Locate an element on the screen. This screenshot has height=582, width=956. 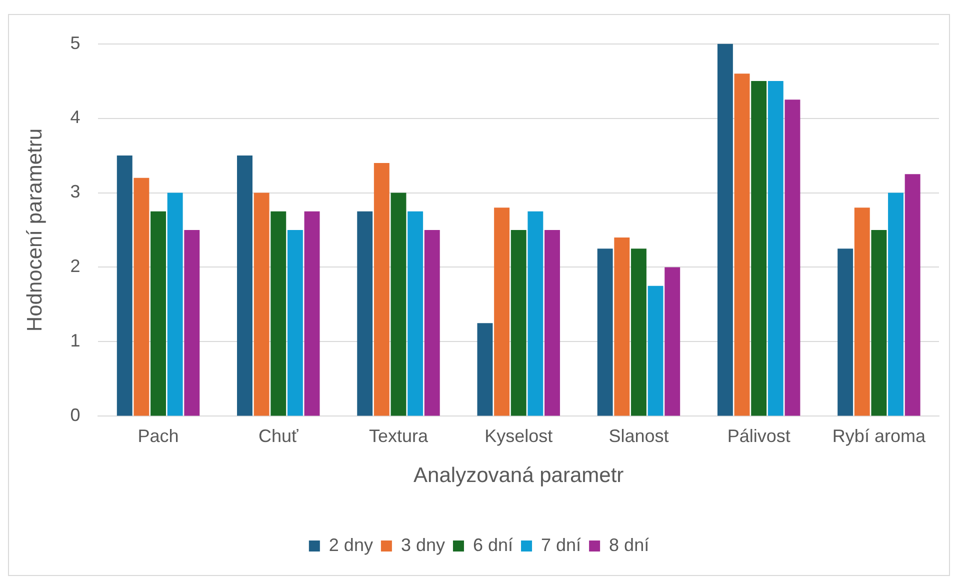
y-tick-label: 2 is located at coordinates (75, 266).